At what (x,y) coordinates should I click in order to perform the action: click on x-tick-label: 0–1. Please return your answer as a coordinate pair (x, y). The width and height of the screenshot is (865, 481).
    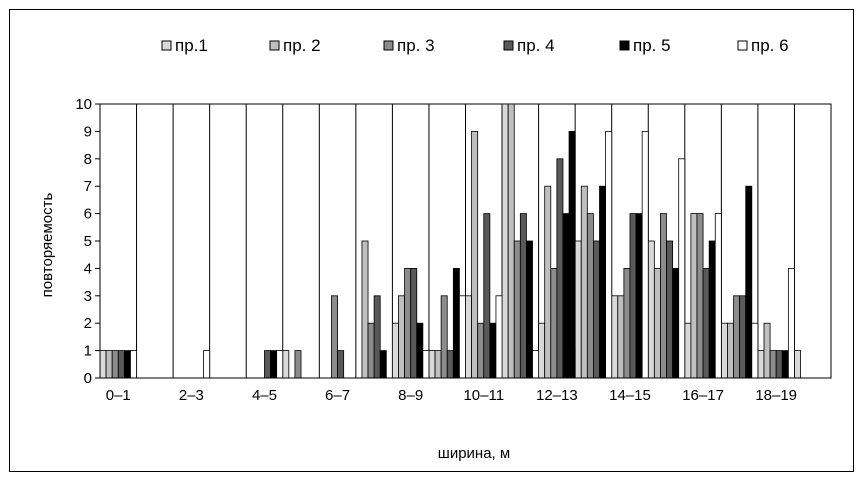
    Looking at the image, I should click on (118, 395).